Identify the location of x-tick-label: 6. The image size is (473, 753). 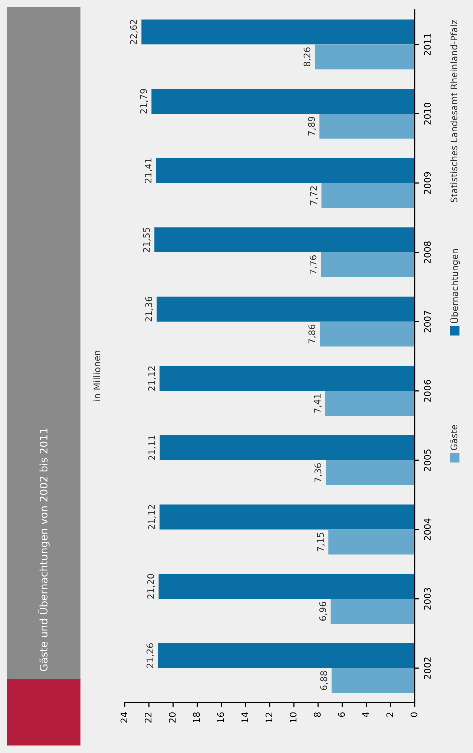
(342, 715).